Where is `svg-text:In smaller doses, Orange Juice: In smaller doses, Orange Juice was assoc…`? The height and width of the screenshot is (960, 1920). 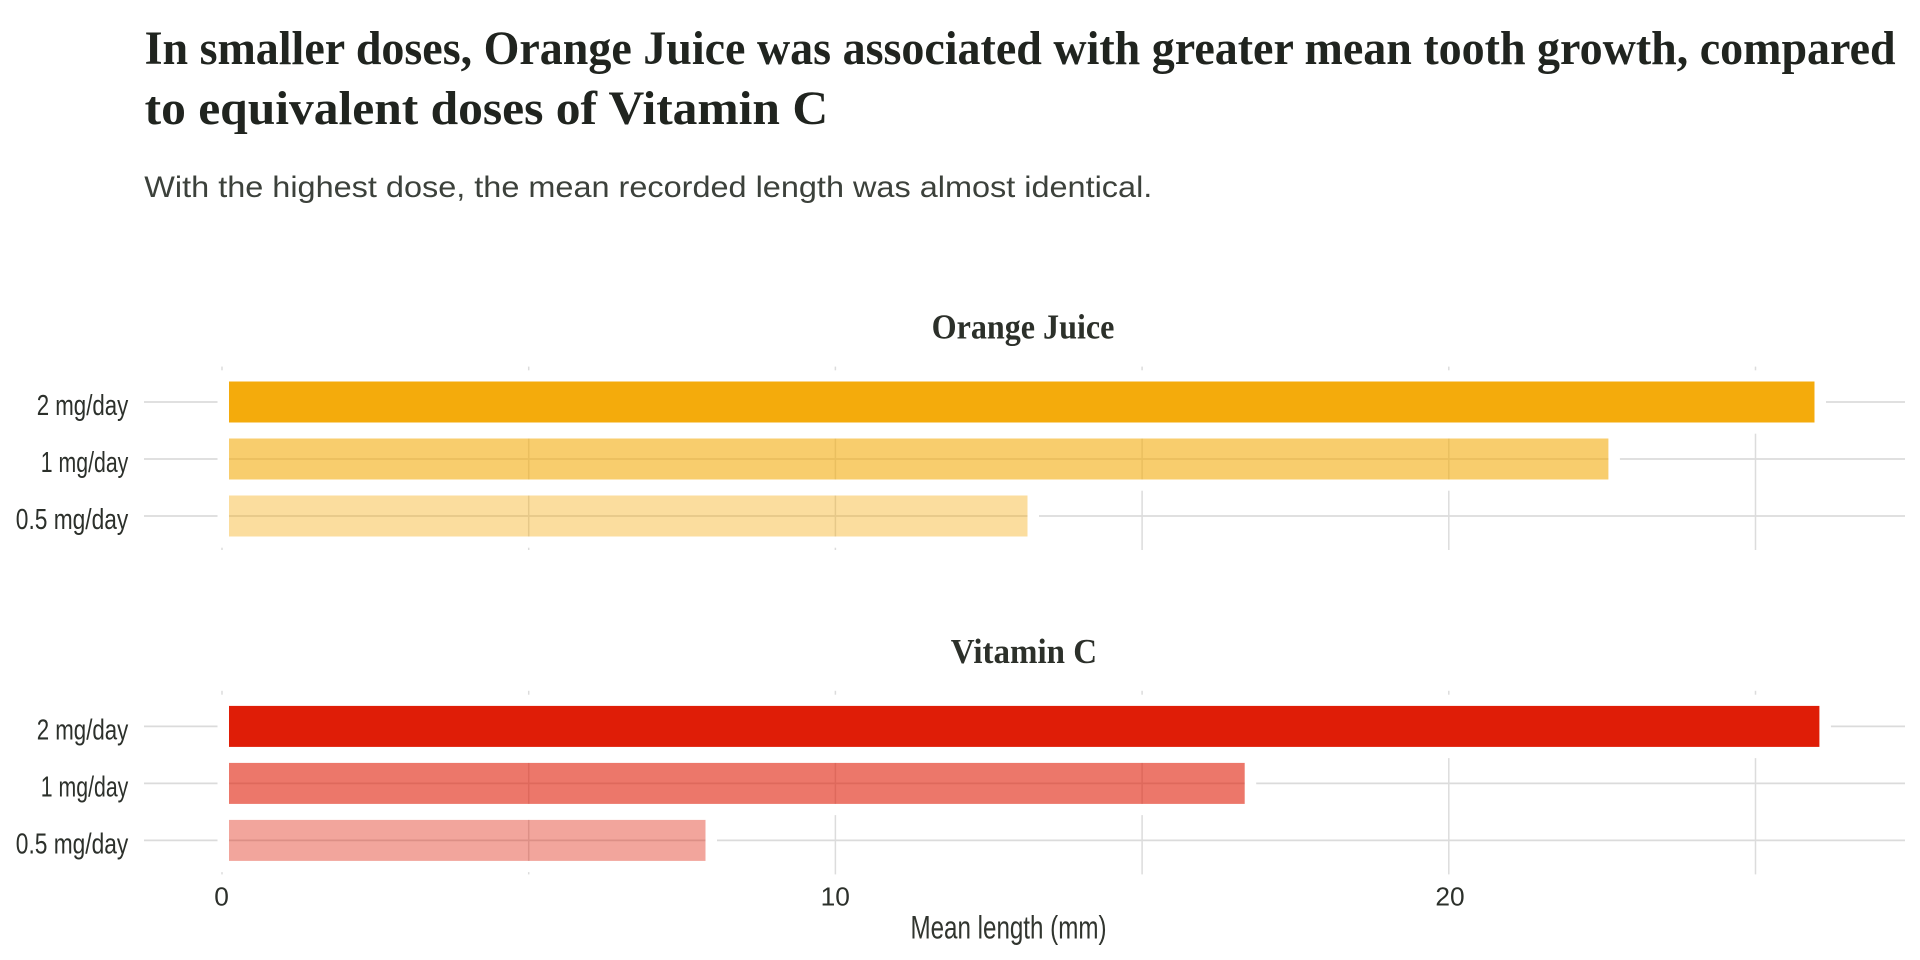 svg-text:In smaller doses, Orange Juice: In smaller doses, Orange Juice was assoc… is located at coordinates (1020, 49).